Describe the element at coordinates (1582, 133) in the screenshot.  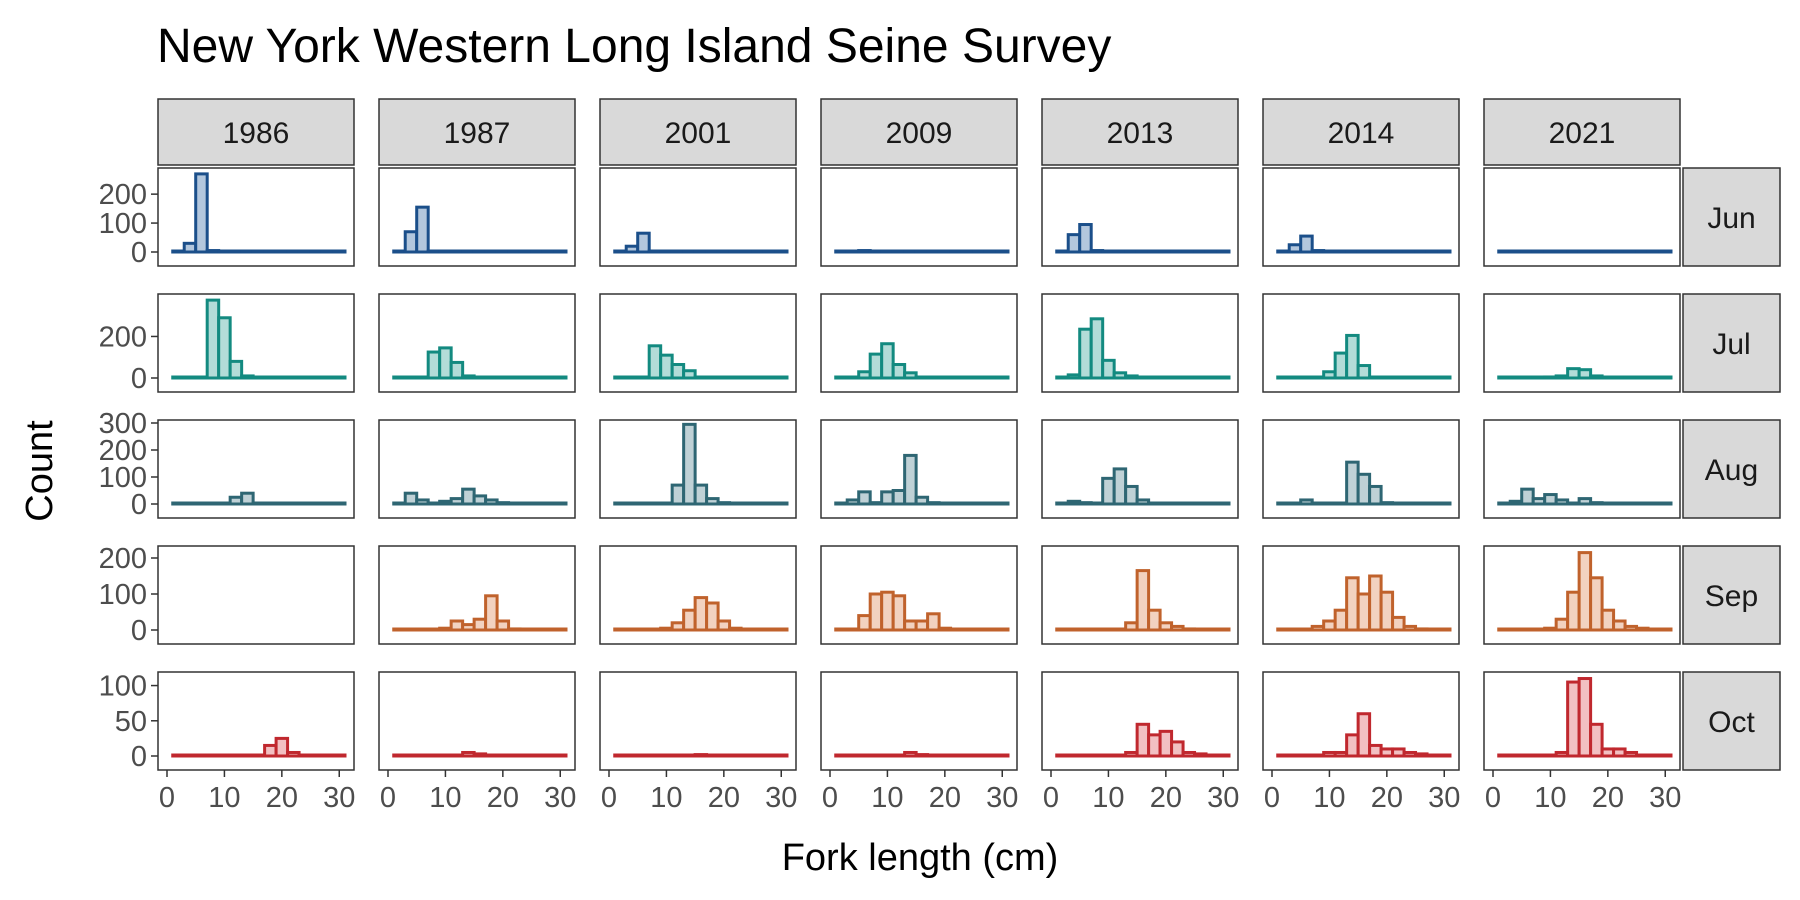
I see `year-strip-label: 2021` at that location.